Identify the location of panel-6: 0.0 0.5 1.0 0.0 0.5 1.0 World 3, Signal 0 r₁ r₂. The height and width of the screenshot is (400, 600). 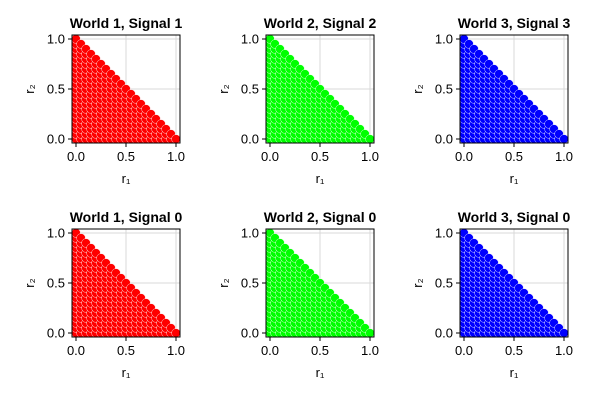
(491, 294).